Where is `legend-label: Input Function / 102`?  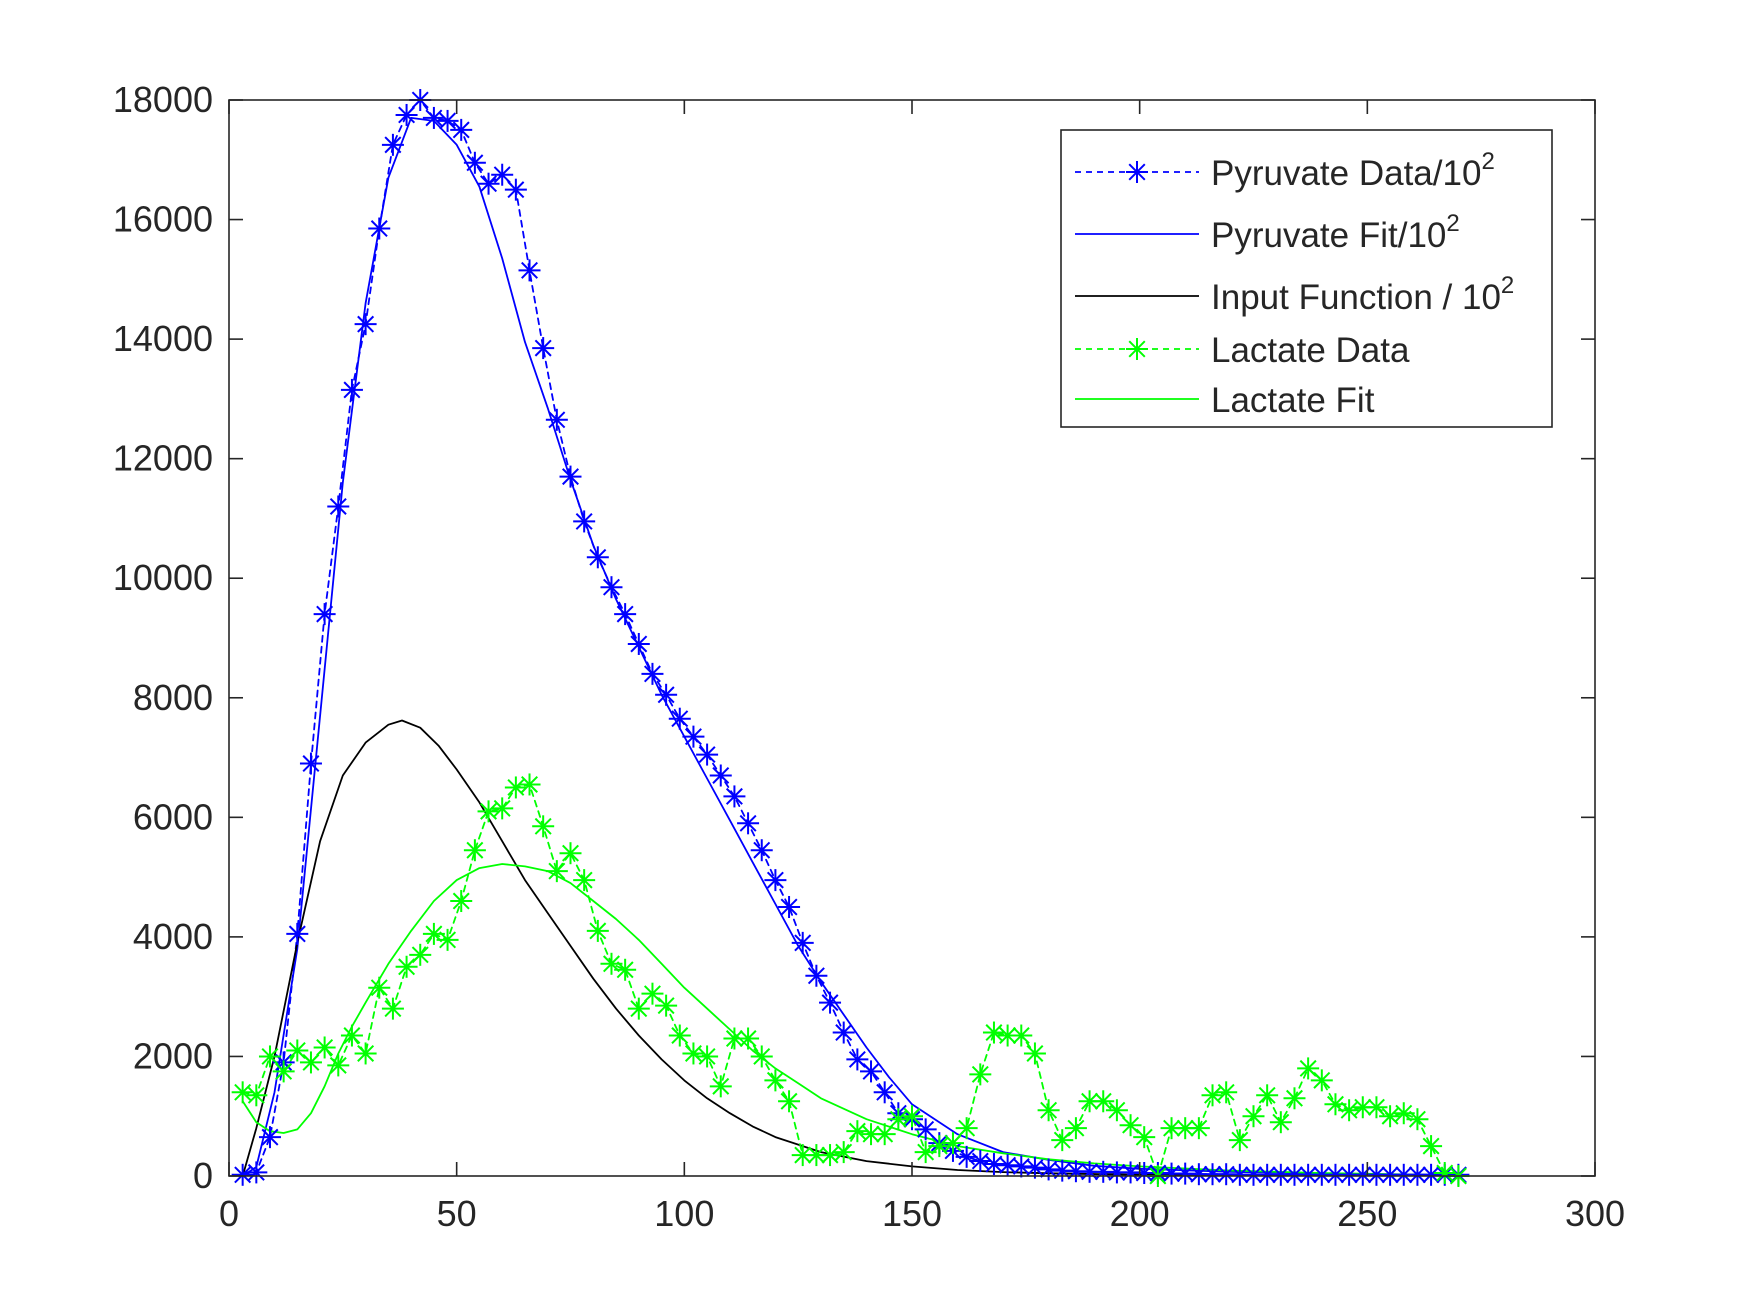 legend-label: Input Function / 102 is located at coordinates (1362, 294).